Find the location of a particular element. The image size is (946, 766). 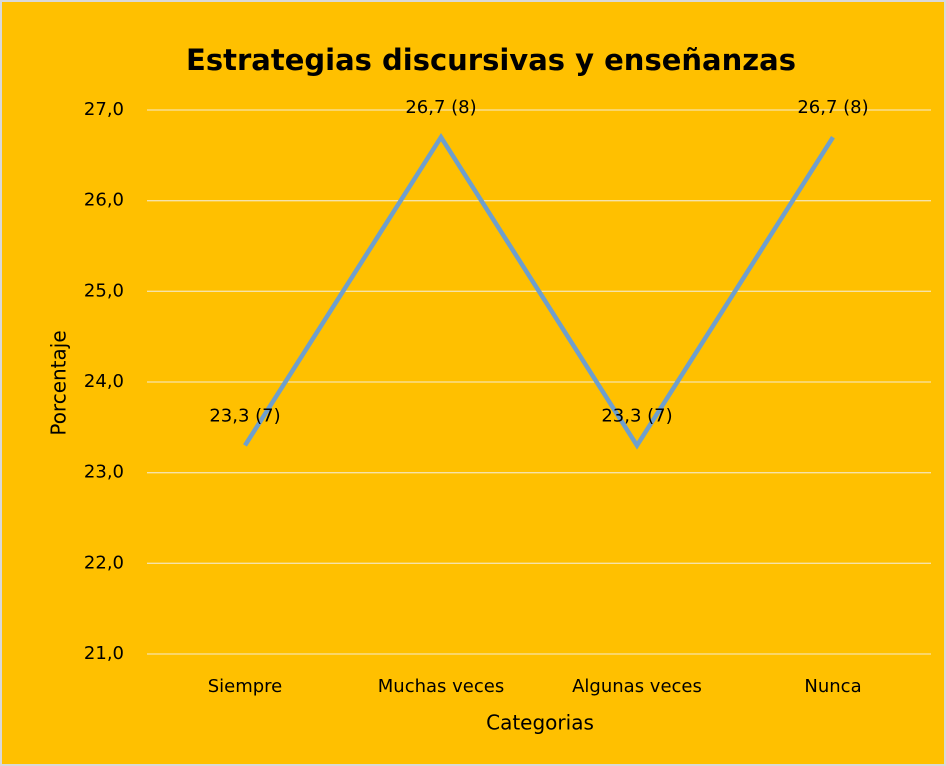

x-tick-label: Algunas veces is located at coordinates (637, 686).